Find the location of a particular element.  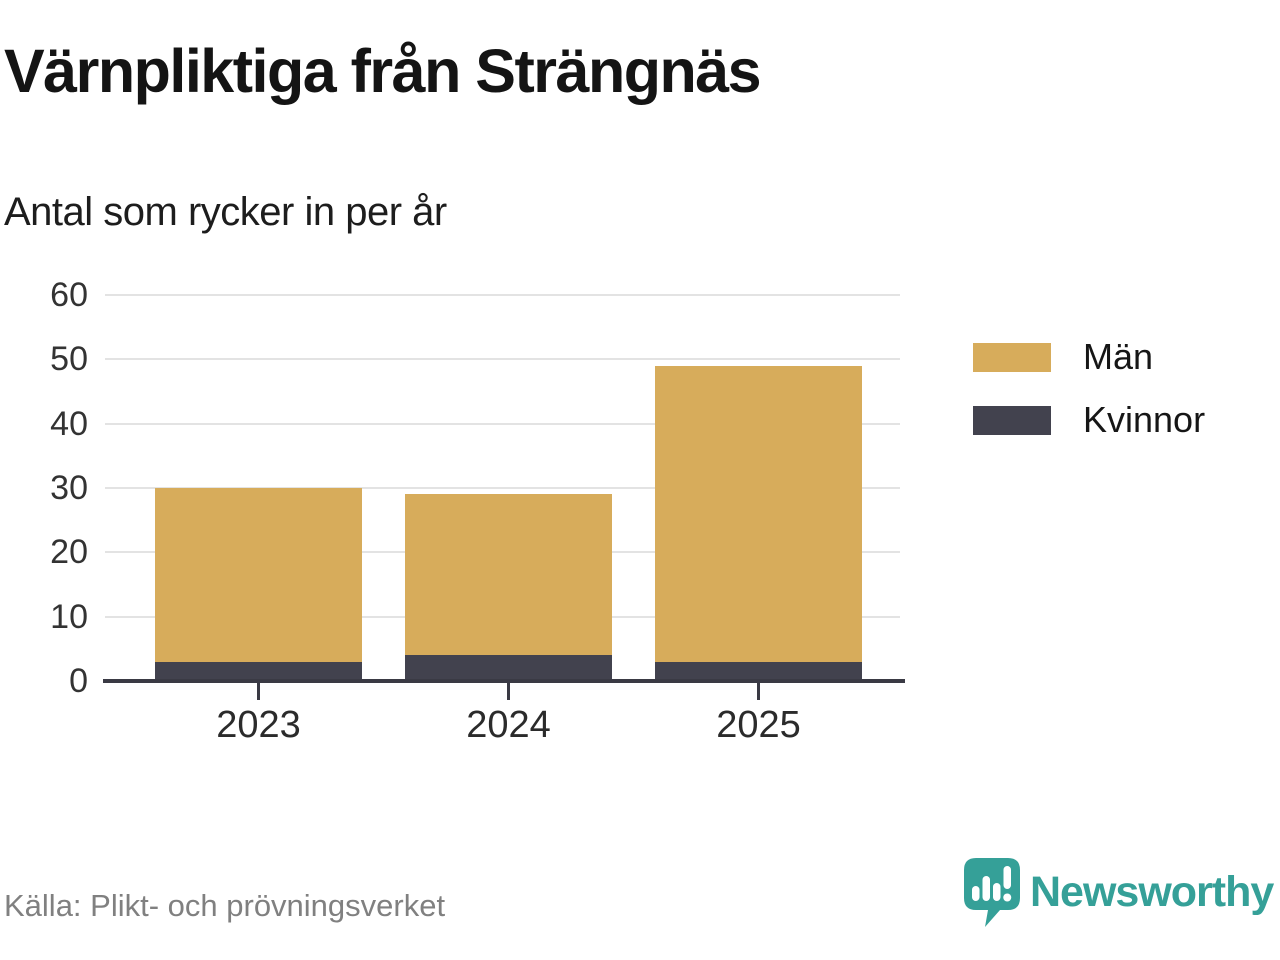

legend-item-män: Män is located at coordinates (1089, 357).